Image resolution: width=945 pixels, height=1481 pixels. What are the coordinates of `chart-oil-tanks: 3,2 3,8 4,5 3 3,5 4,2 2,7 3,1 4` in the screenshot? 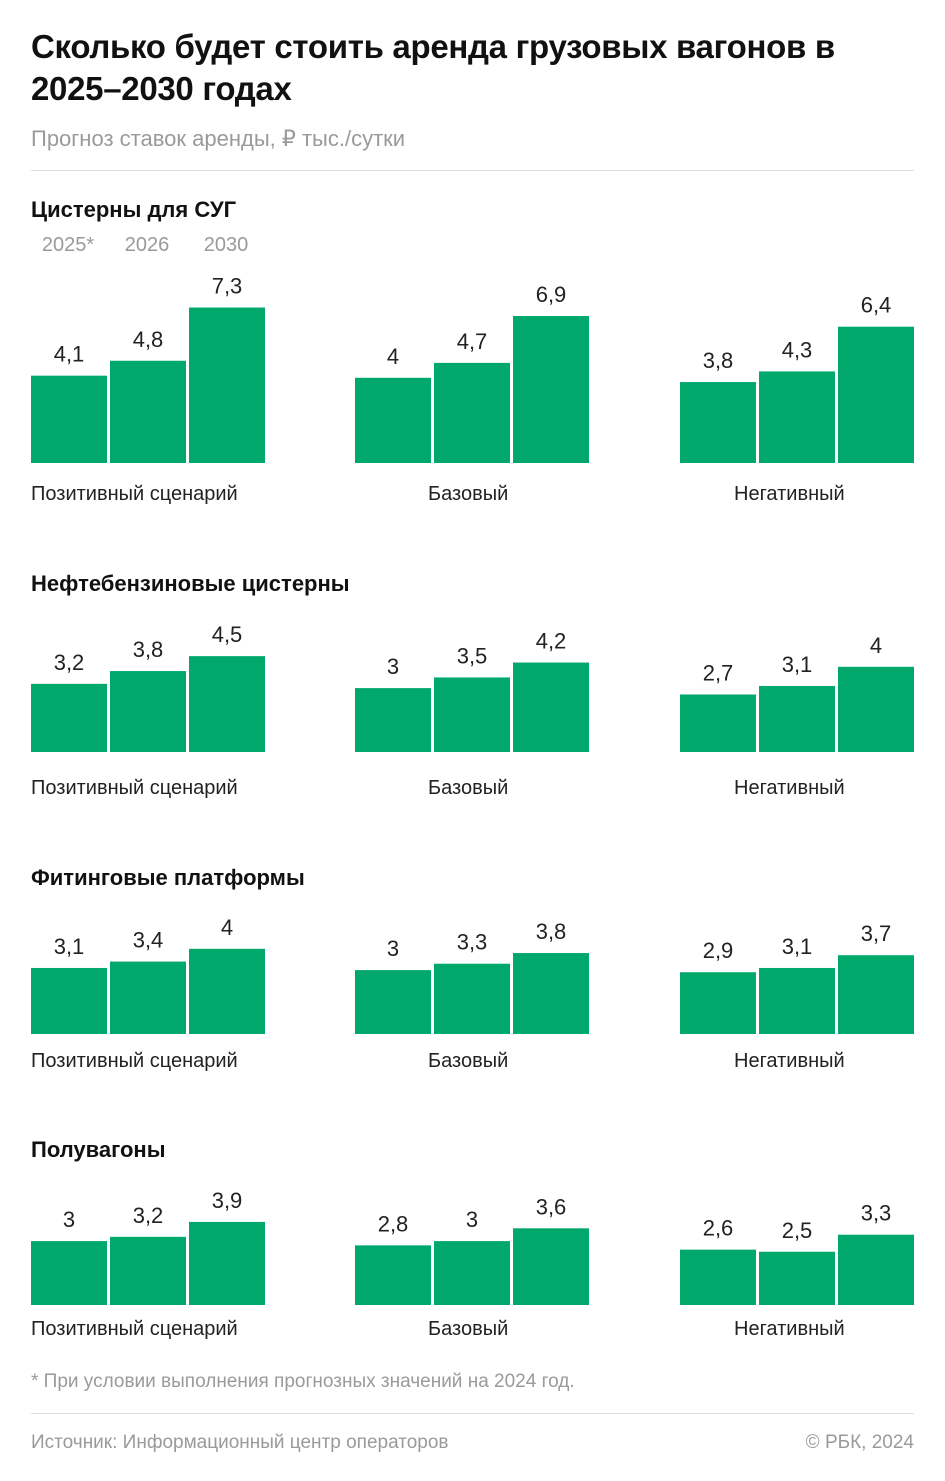 It's located at (472, 687).